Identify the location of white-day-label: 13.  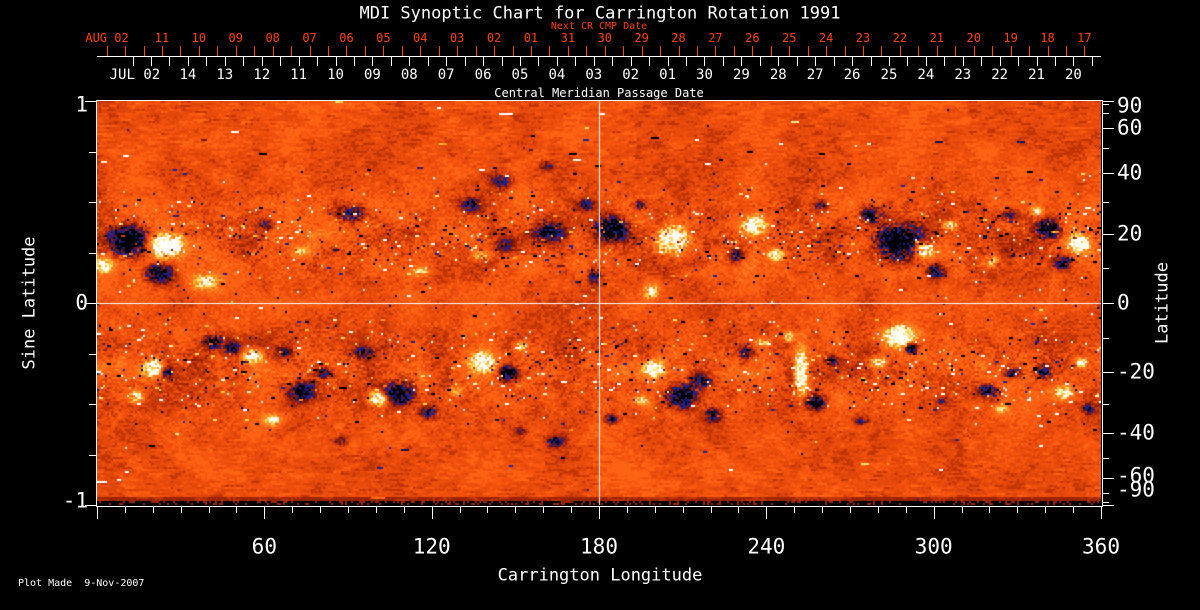
(225, 75).